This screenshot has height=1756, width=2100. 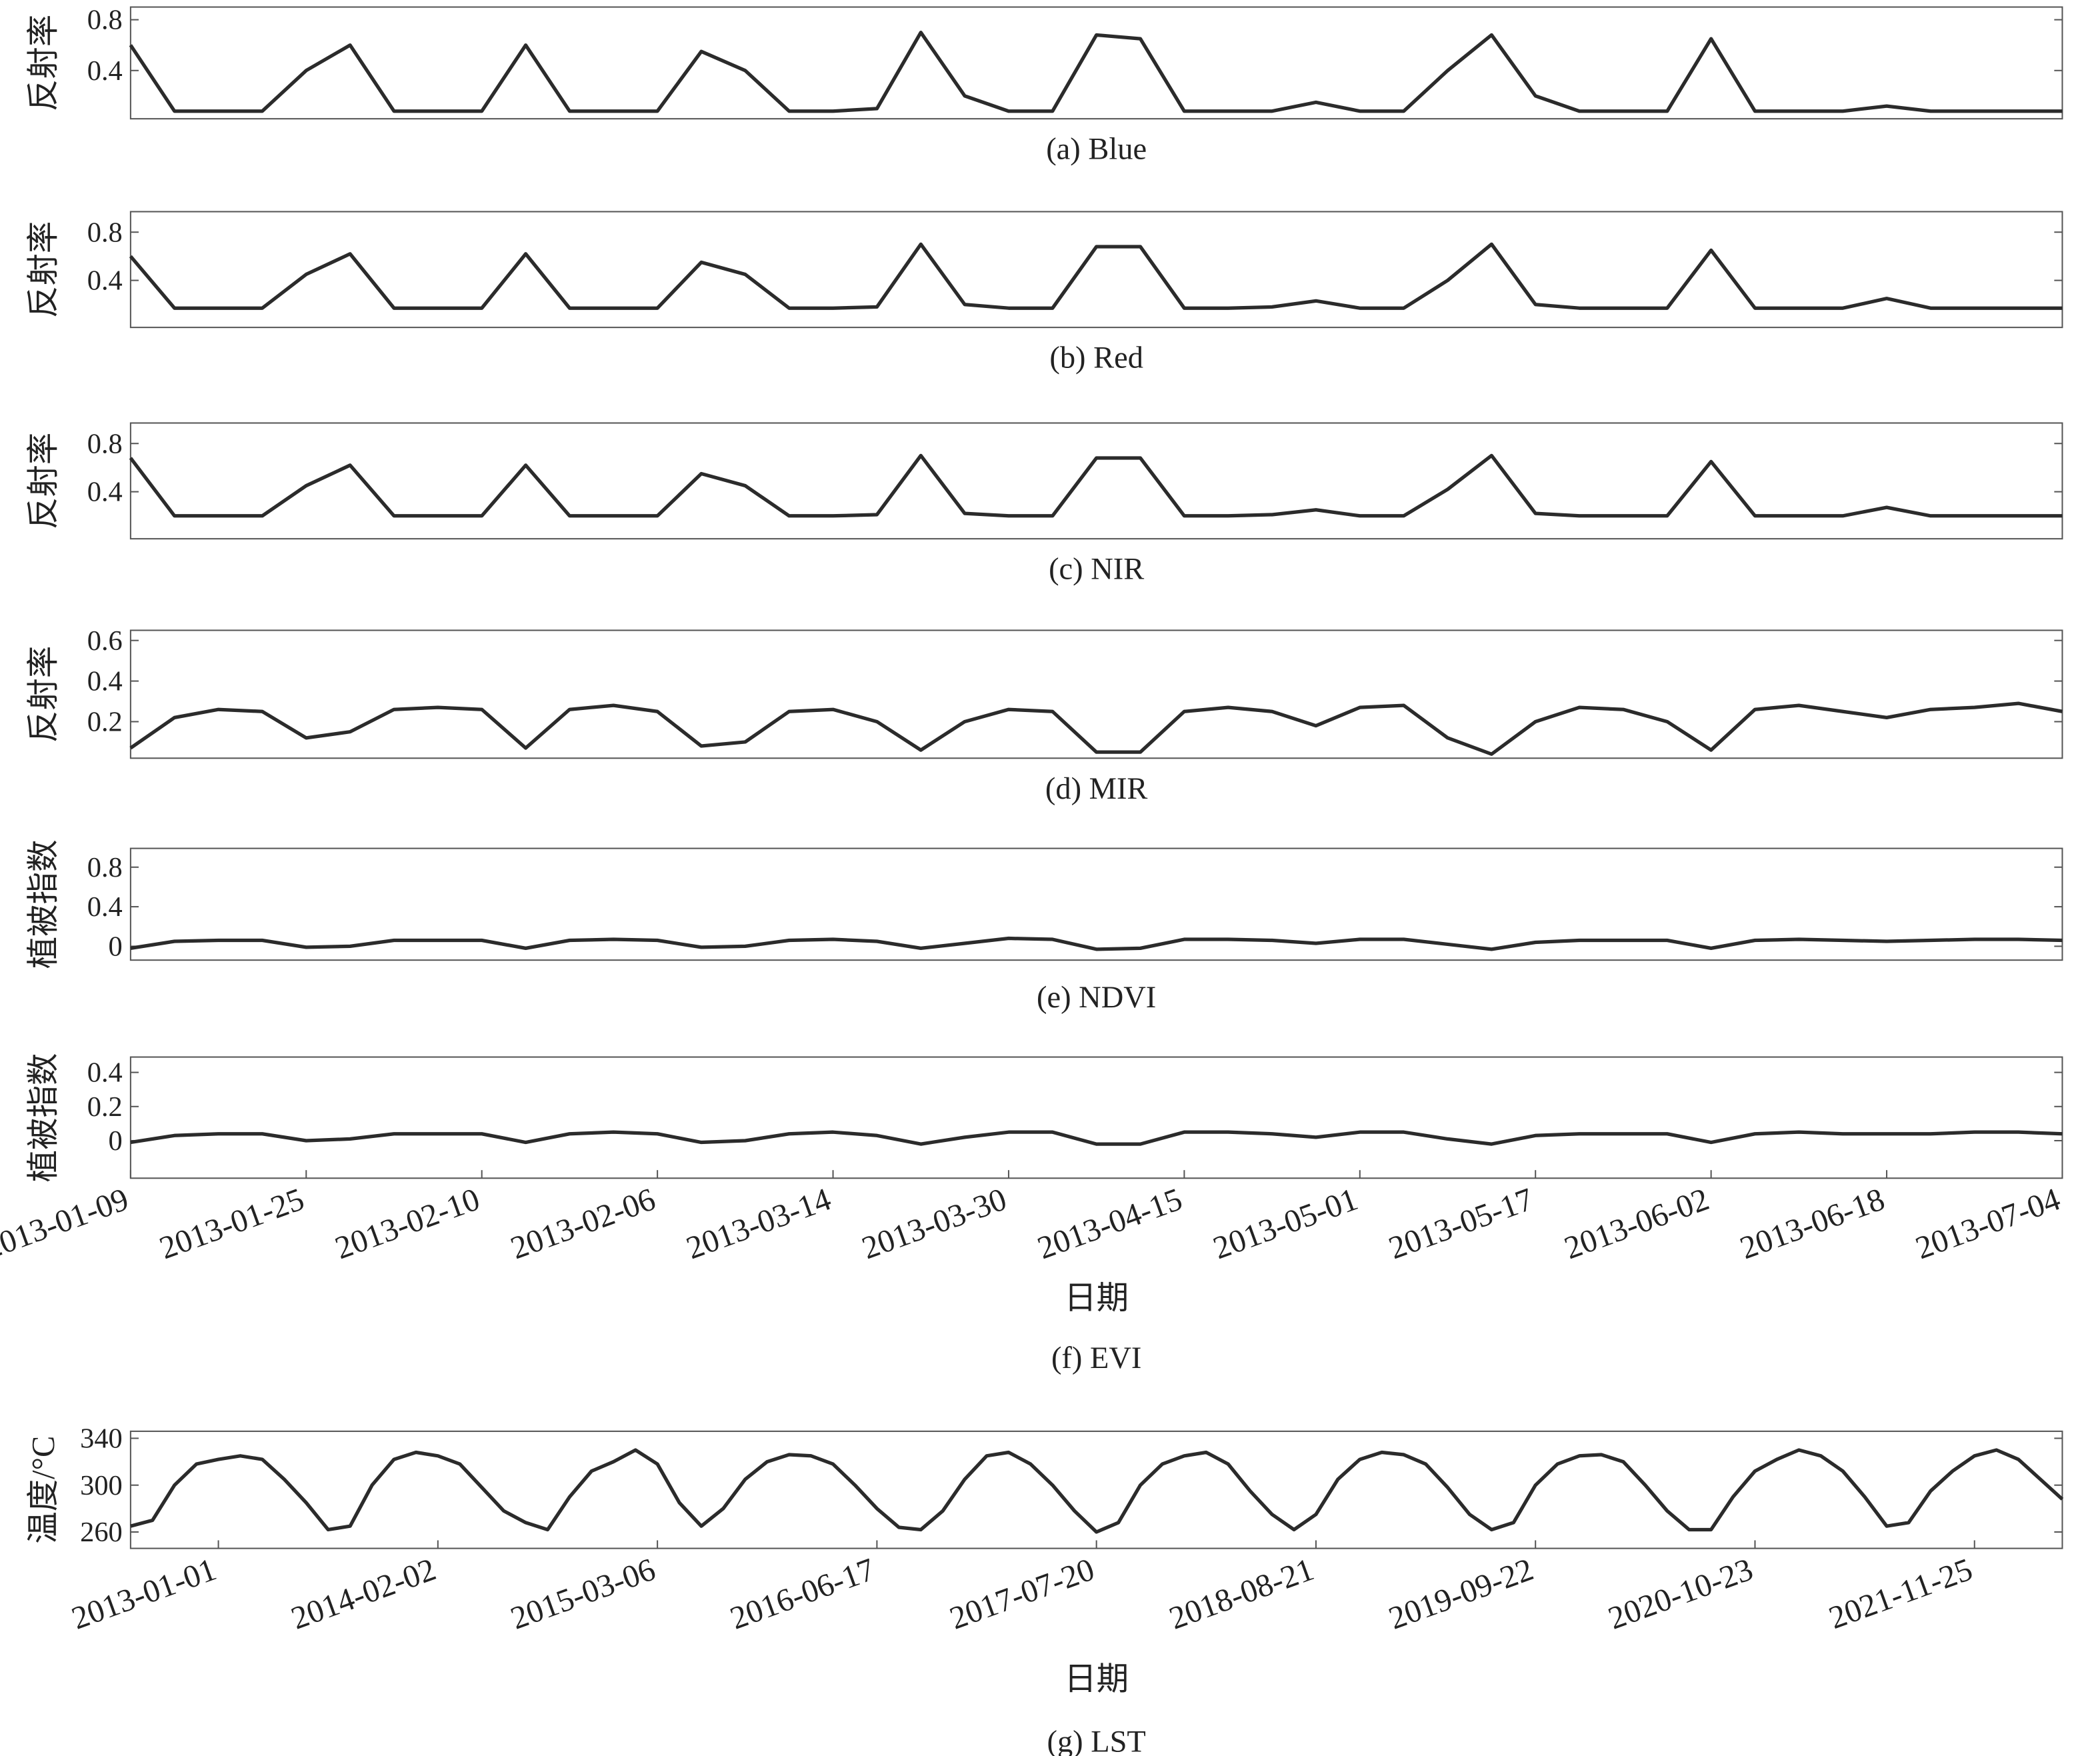 I want to click on x-tick-label: 2014-02-02, so click(x=364, y=1594).